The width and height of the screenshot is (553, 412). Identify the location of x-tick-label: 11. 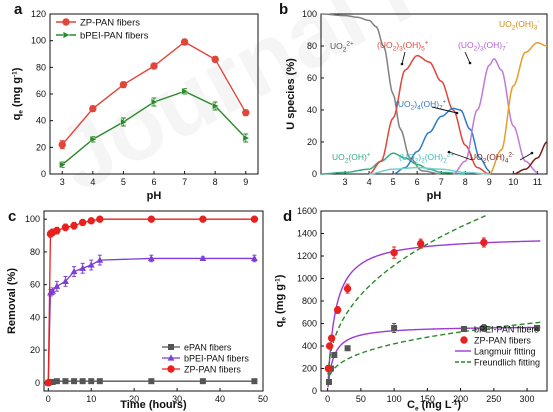
(537, 182).